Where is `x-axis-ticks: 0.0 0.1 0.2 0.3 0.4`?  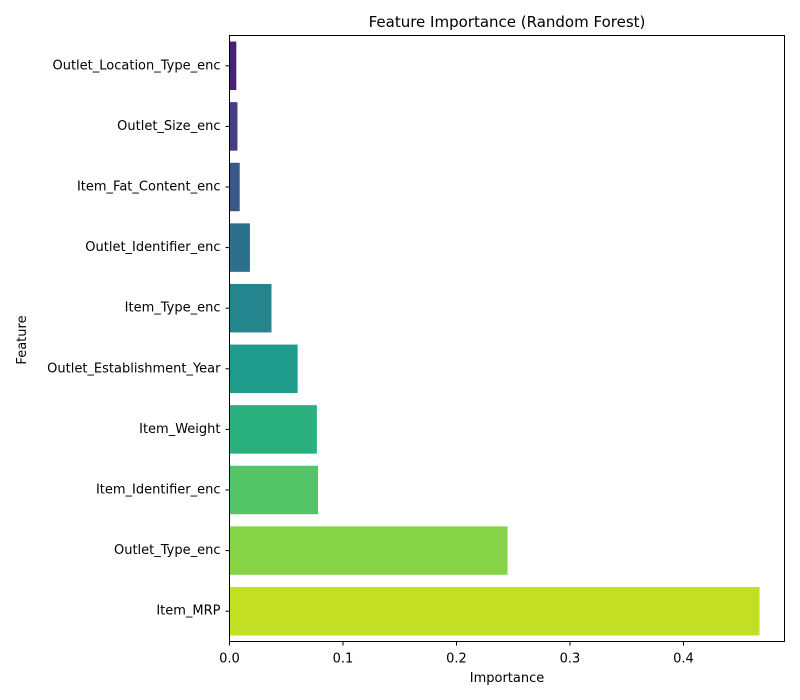 x-axis-ticks: 0.0 0.1 0.2 0.3 0.4 is located at coordinates (456, 654).